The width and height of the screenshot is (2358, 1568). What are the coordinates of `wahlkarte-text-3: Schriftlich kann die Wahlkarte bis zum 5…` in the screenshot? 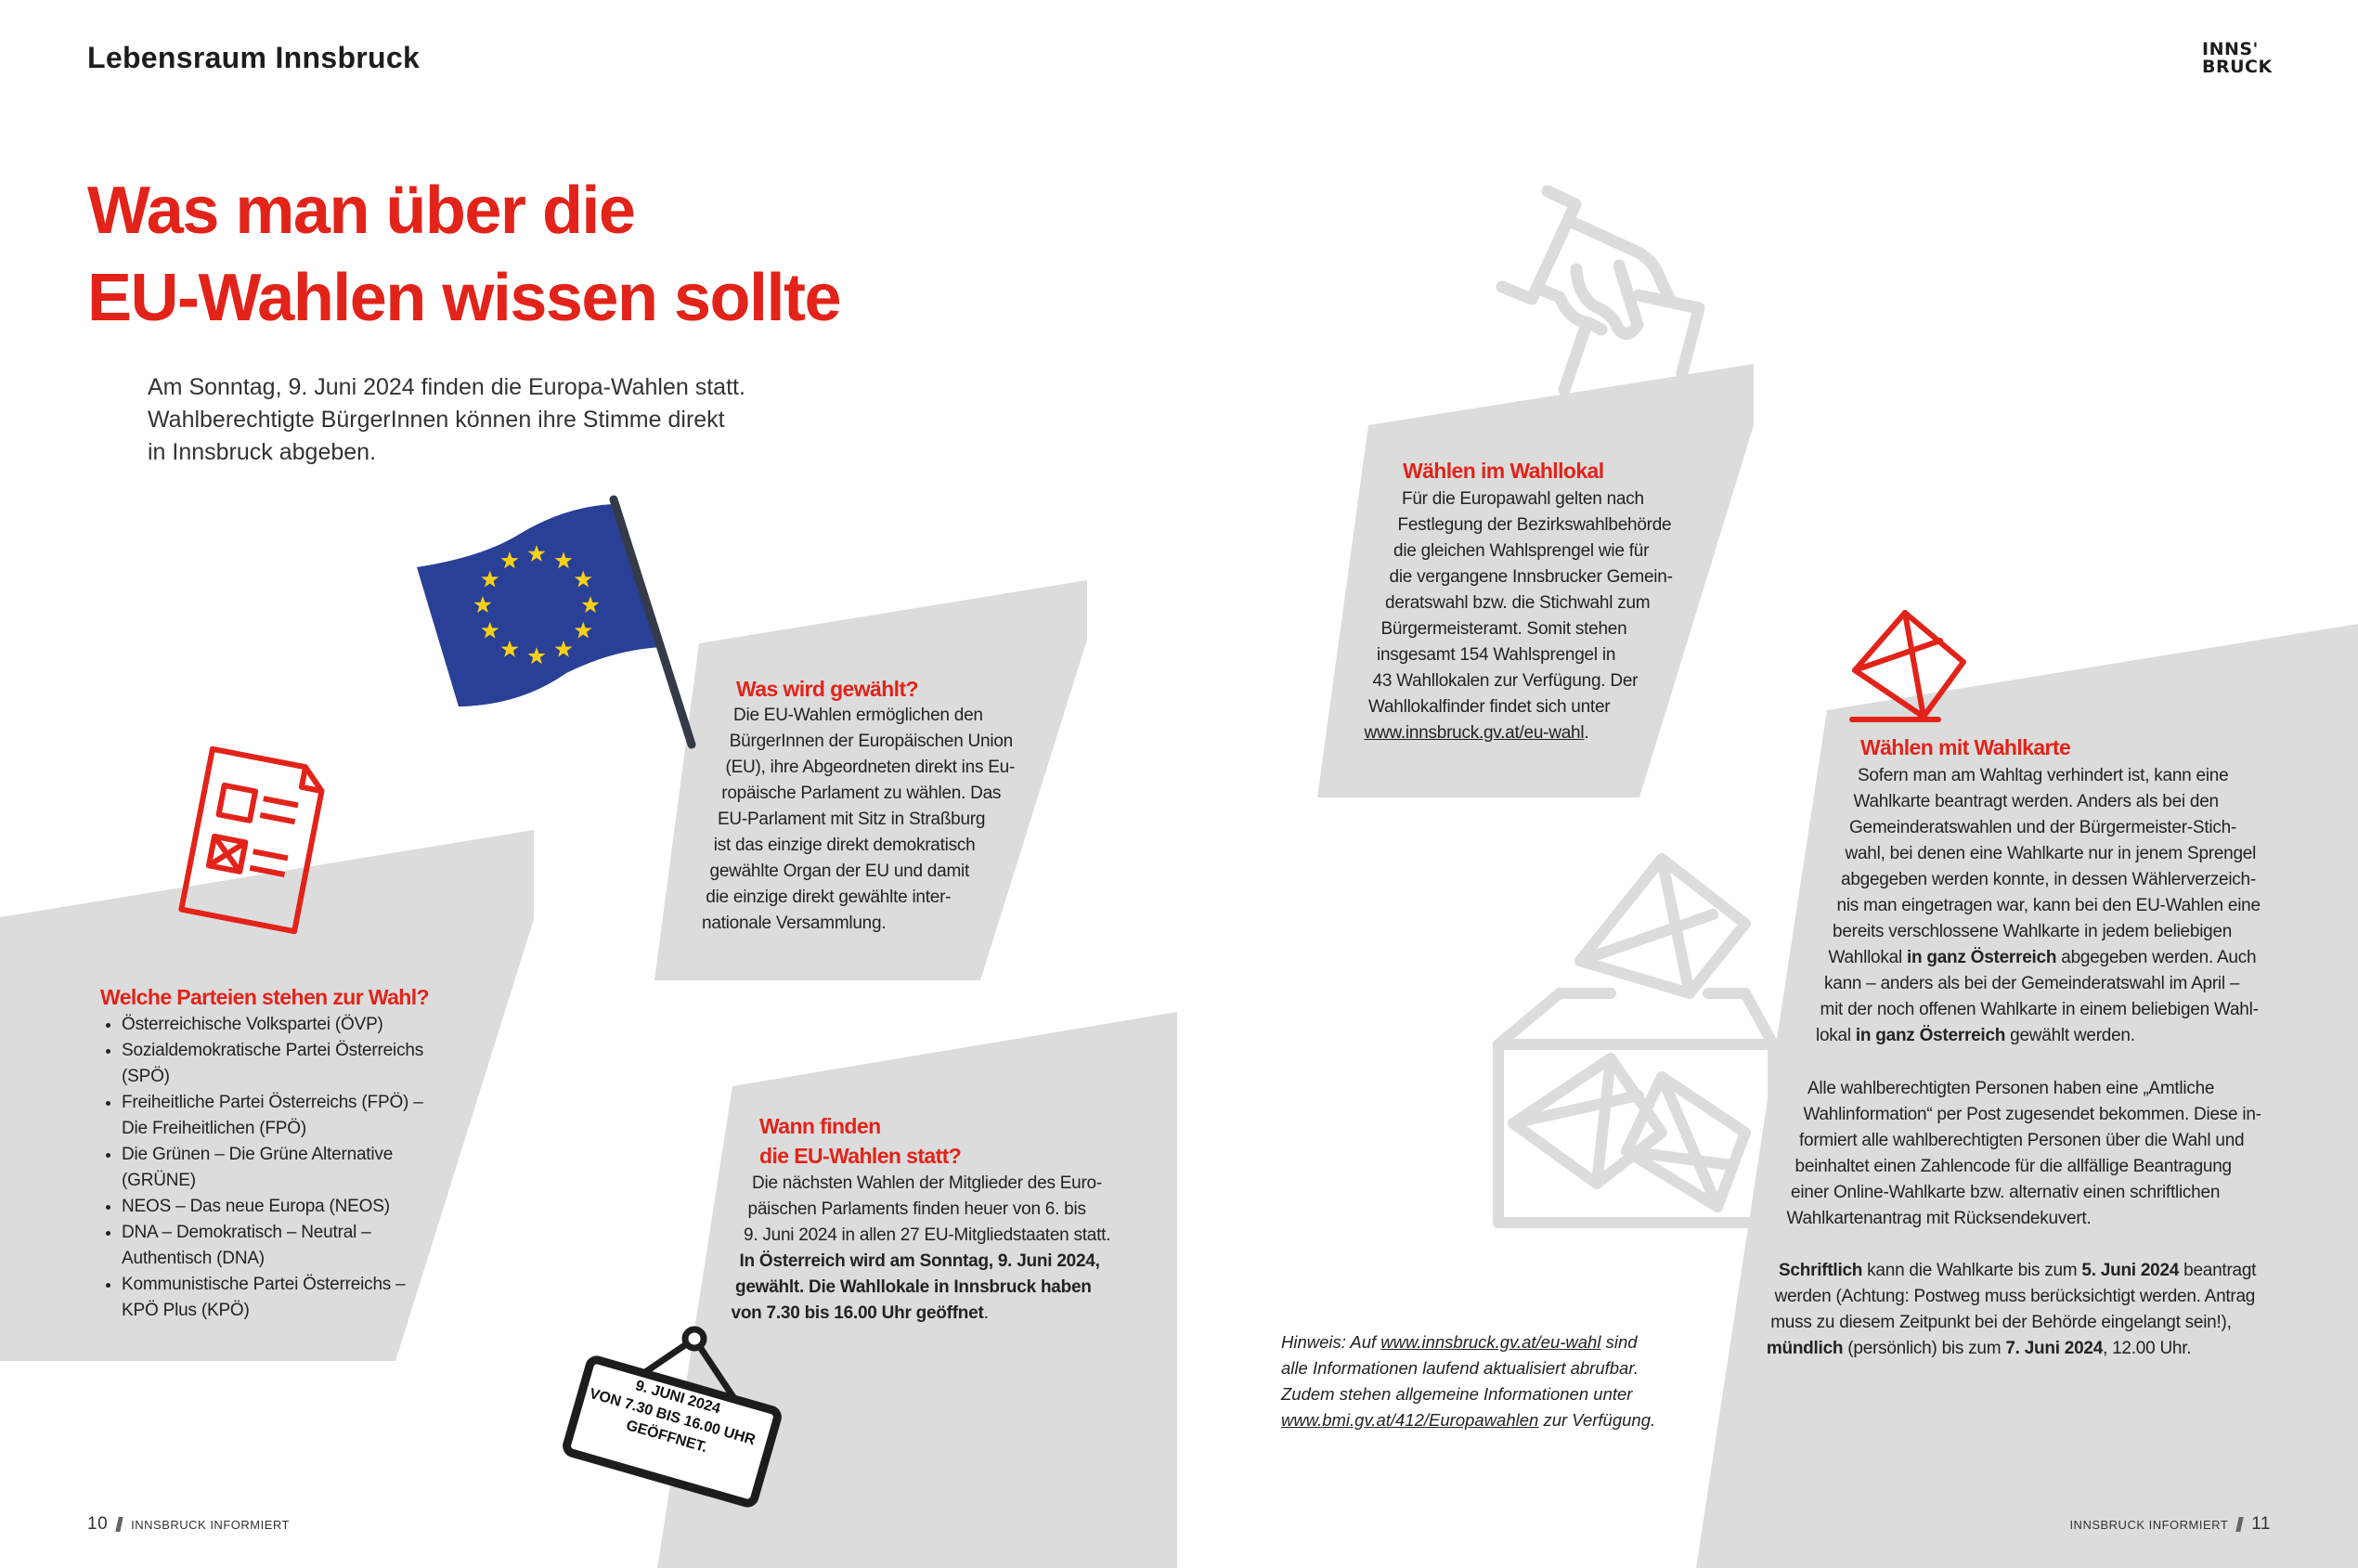 It's located at (2012, 1310).